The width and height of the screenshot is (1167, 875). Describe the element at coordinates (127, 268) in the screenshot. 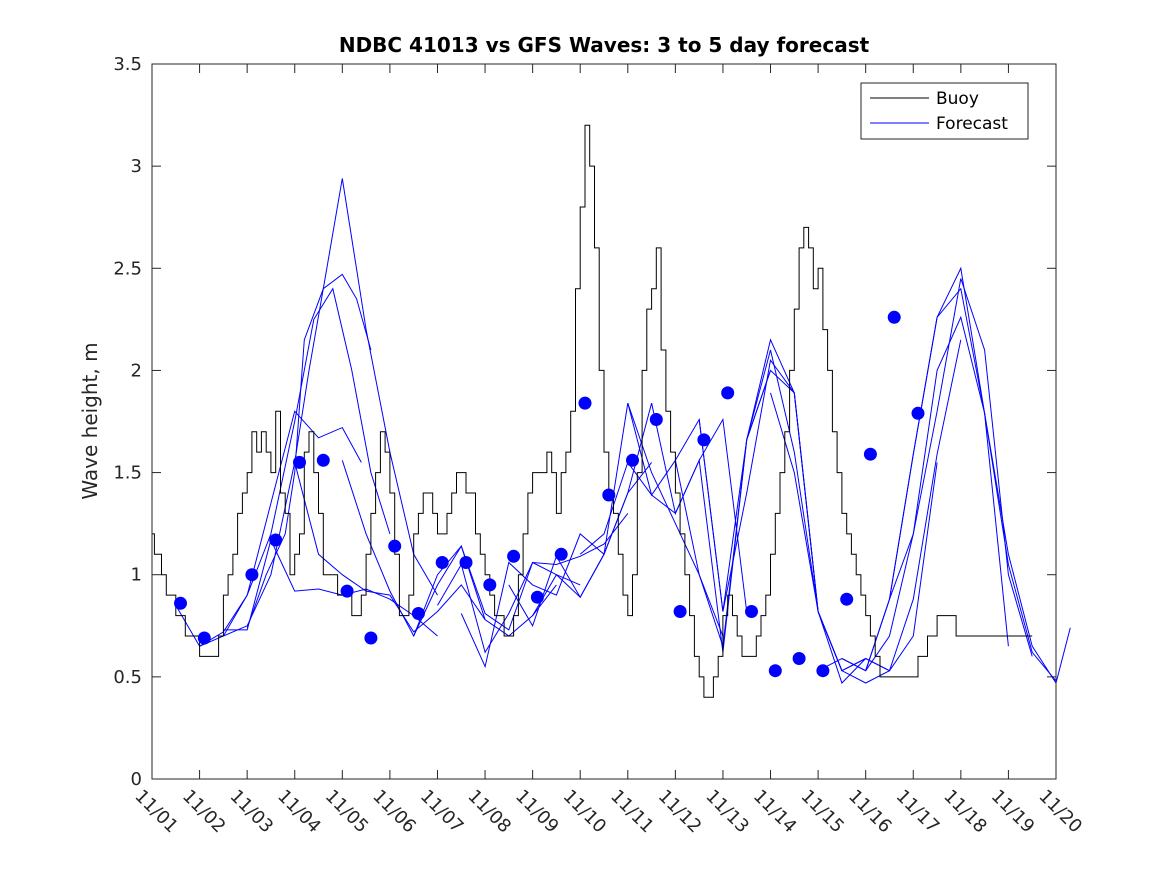

I see `y-tick-label: 2.5` at that location.